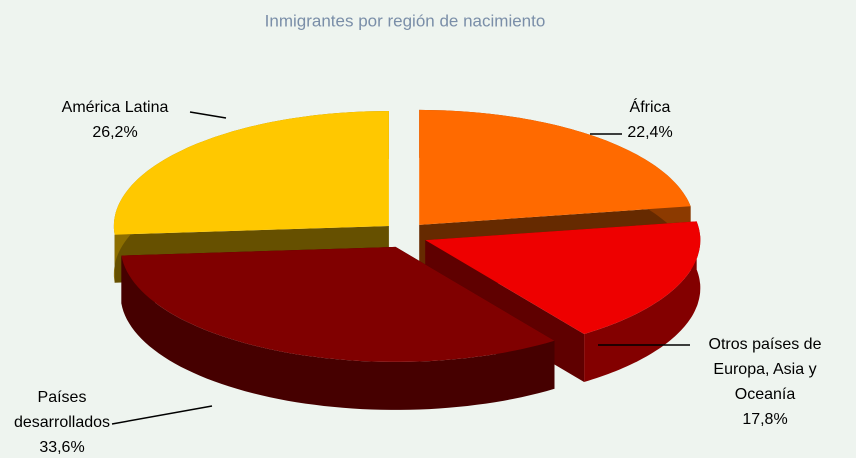 The image size is (856, 458). Describe the element at coordinates (650, 106) in the screenshot. I see `slice-label: África` at that location.